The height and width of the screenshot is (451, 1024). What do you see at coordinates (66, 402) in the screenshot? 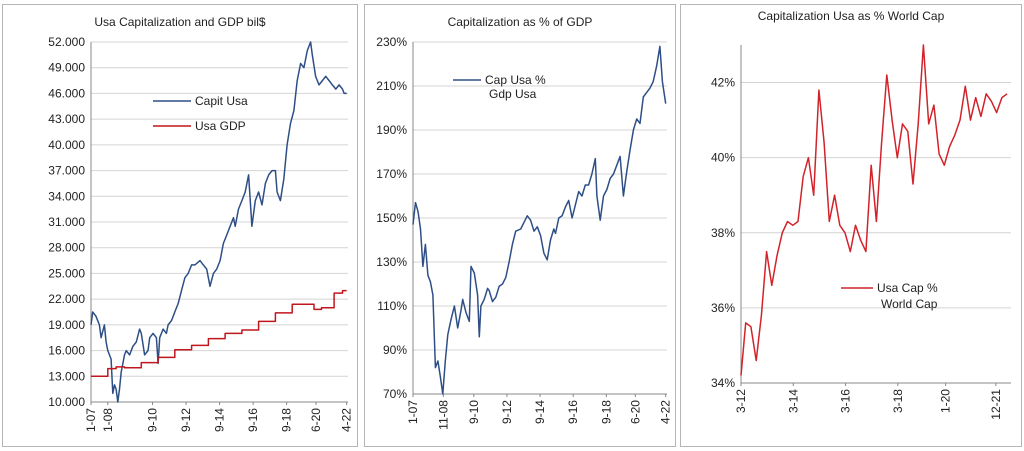
I see `y-tick-label: 10.000` at bounding box center [66, 402].